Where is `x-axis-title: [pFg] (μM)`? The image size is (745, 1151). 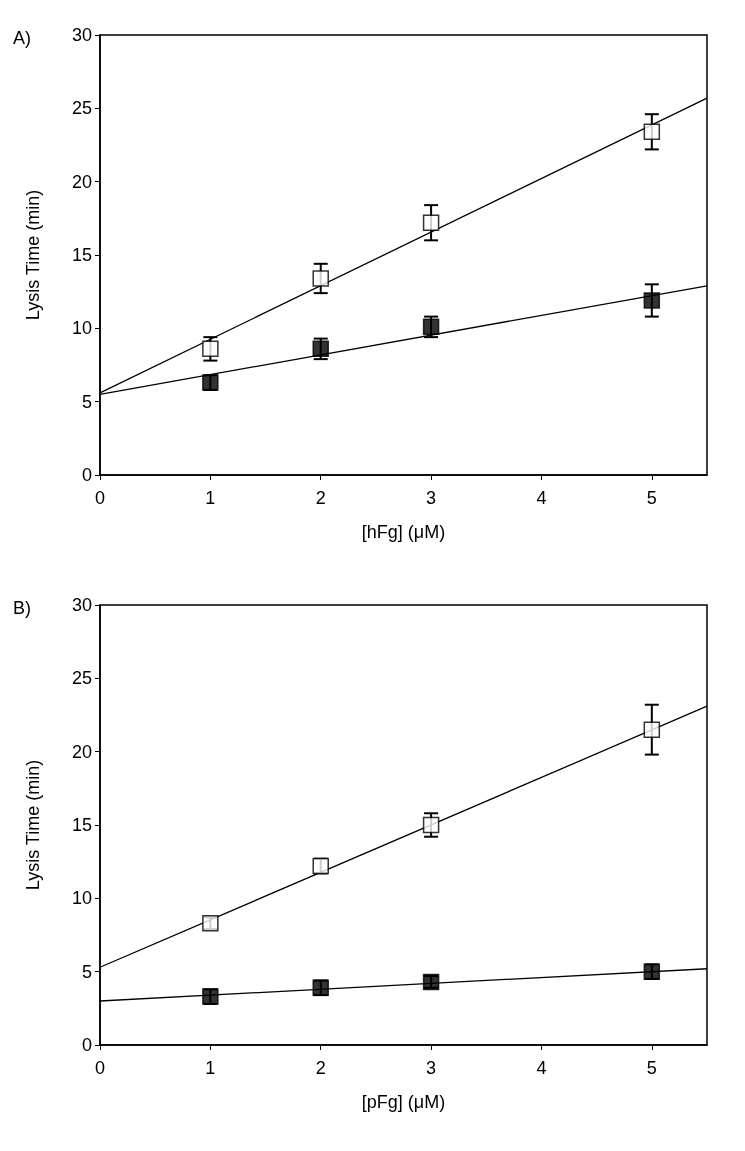 x-axis-title: [pFg] (μM) is located at coordinates (403, 1102).